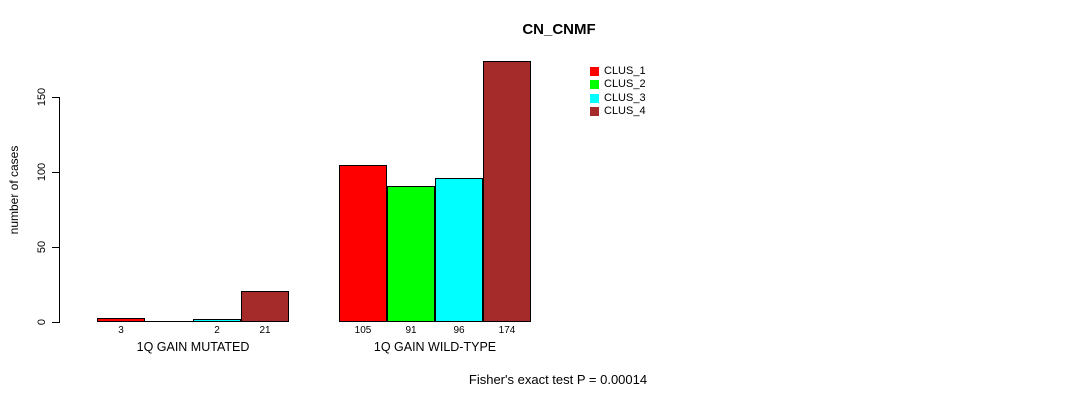 Image resolution: width=1090 pixels, height=400 pixels. What do you see at coordinates (193, 347) in the screenshot?
I see `group-label: 1Q GAIN MUTATED` at bounding box center [193, 347].